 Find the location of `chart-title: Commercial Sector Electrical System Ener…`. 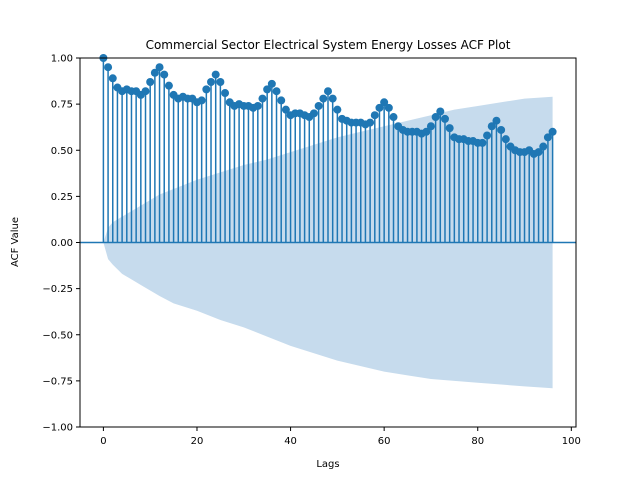

chart-title: Commercial Sector Electrical System Ener… is located at coordinates (328, 45).